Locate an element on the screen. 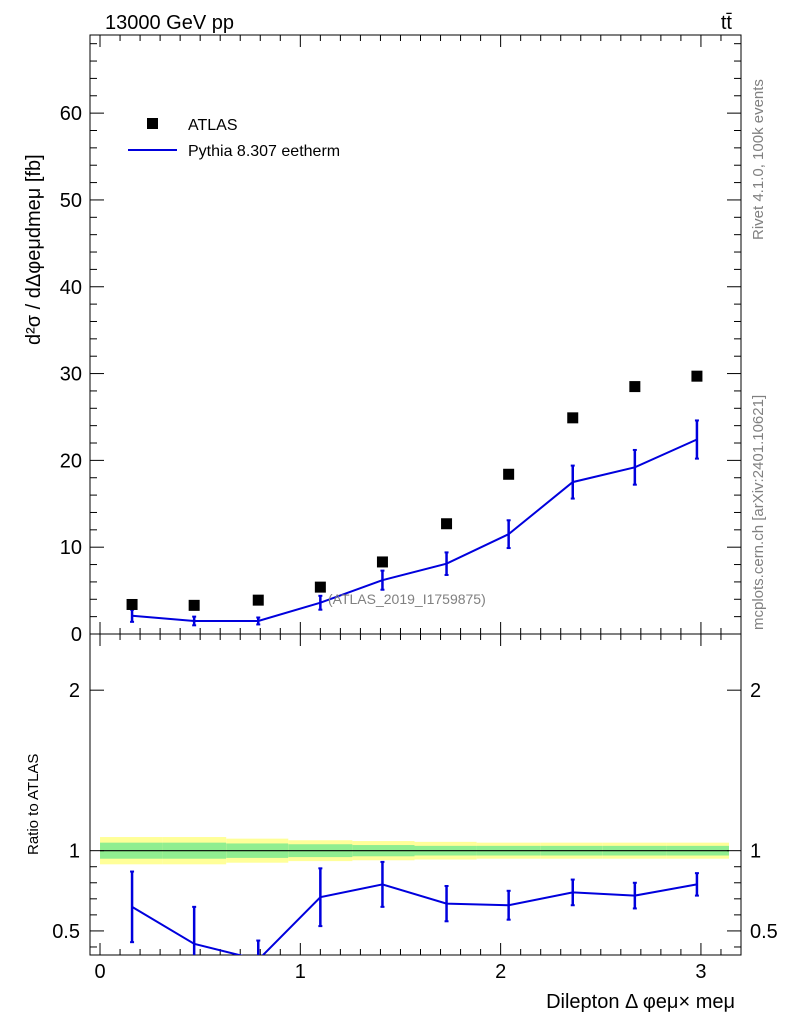 This screenshot has height=1024, width=786. x-tick-label: 1 is located at coordinates (300, 972).